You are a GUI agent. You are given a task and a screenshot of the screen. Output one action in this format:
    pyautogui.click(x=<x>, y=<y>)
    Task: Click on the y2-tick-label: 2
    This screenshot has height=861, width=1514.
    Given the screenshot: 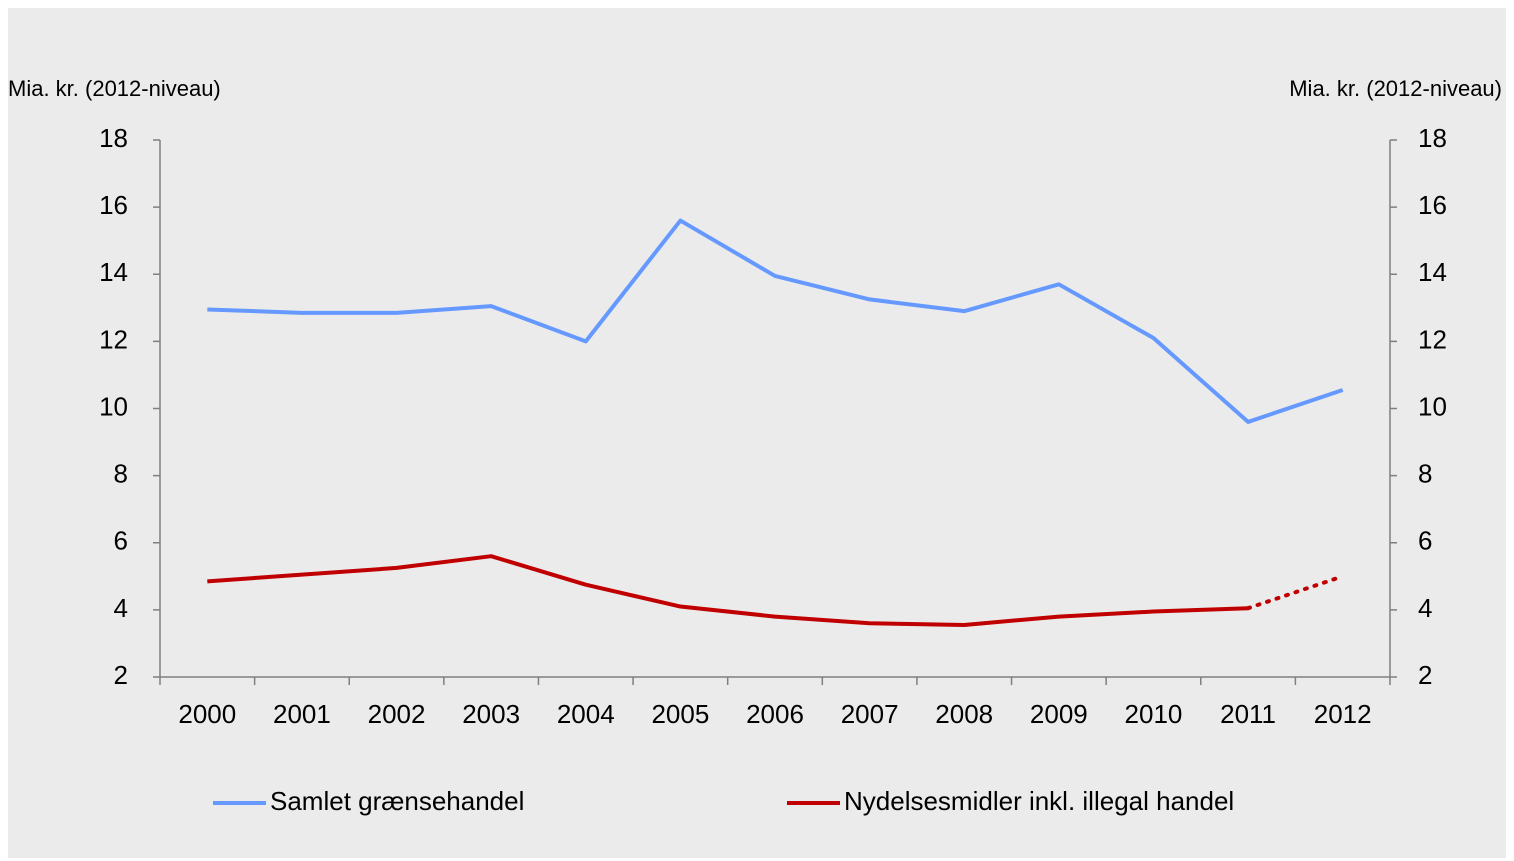 What is the action you would take?
    pyautogui.click(x=1425, y=675)
    